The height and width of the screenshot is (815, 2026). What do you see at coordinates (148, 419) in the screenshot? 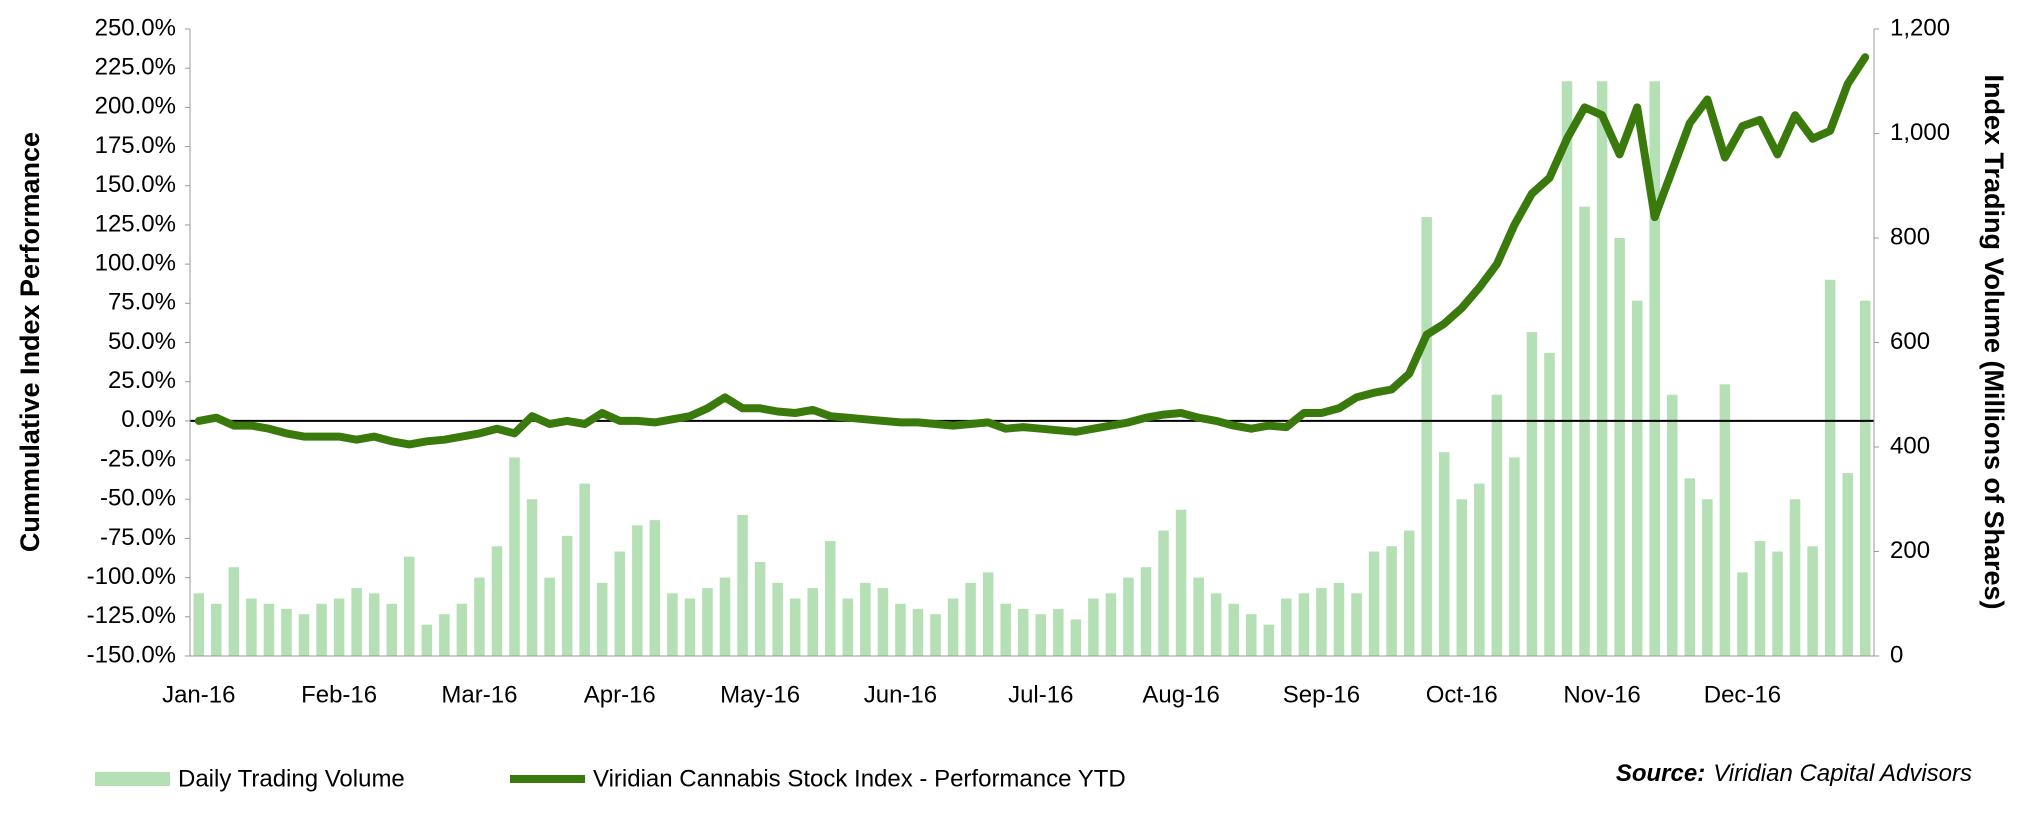
I see `y-tick-label: 0.0%` at bounding box center [148, 419].